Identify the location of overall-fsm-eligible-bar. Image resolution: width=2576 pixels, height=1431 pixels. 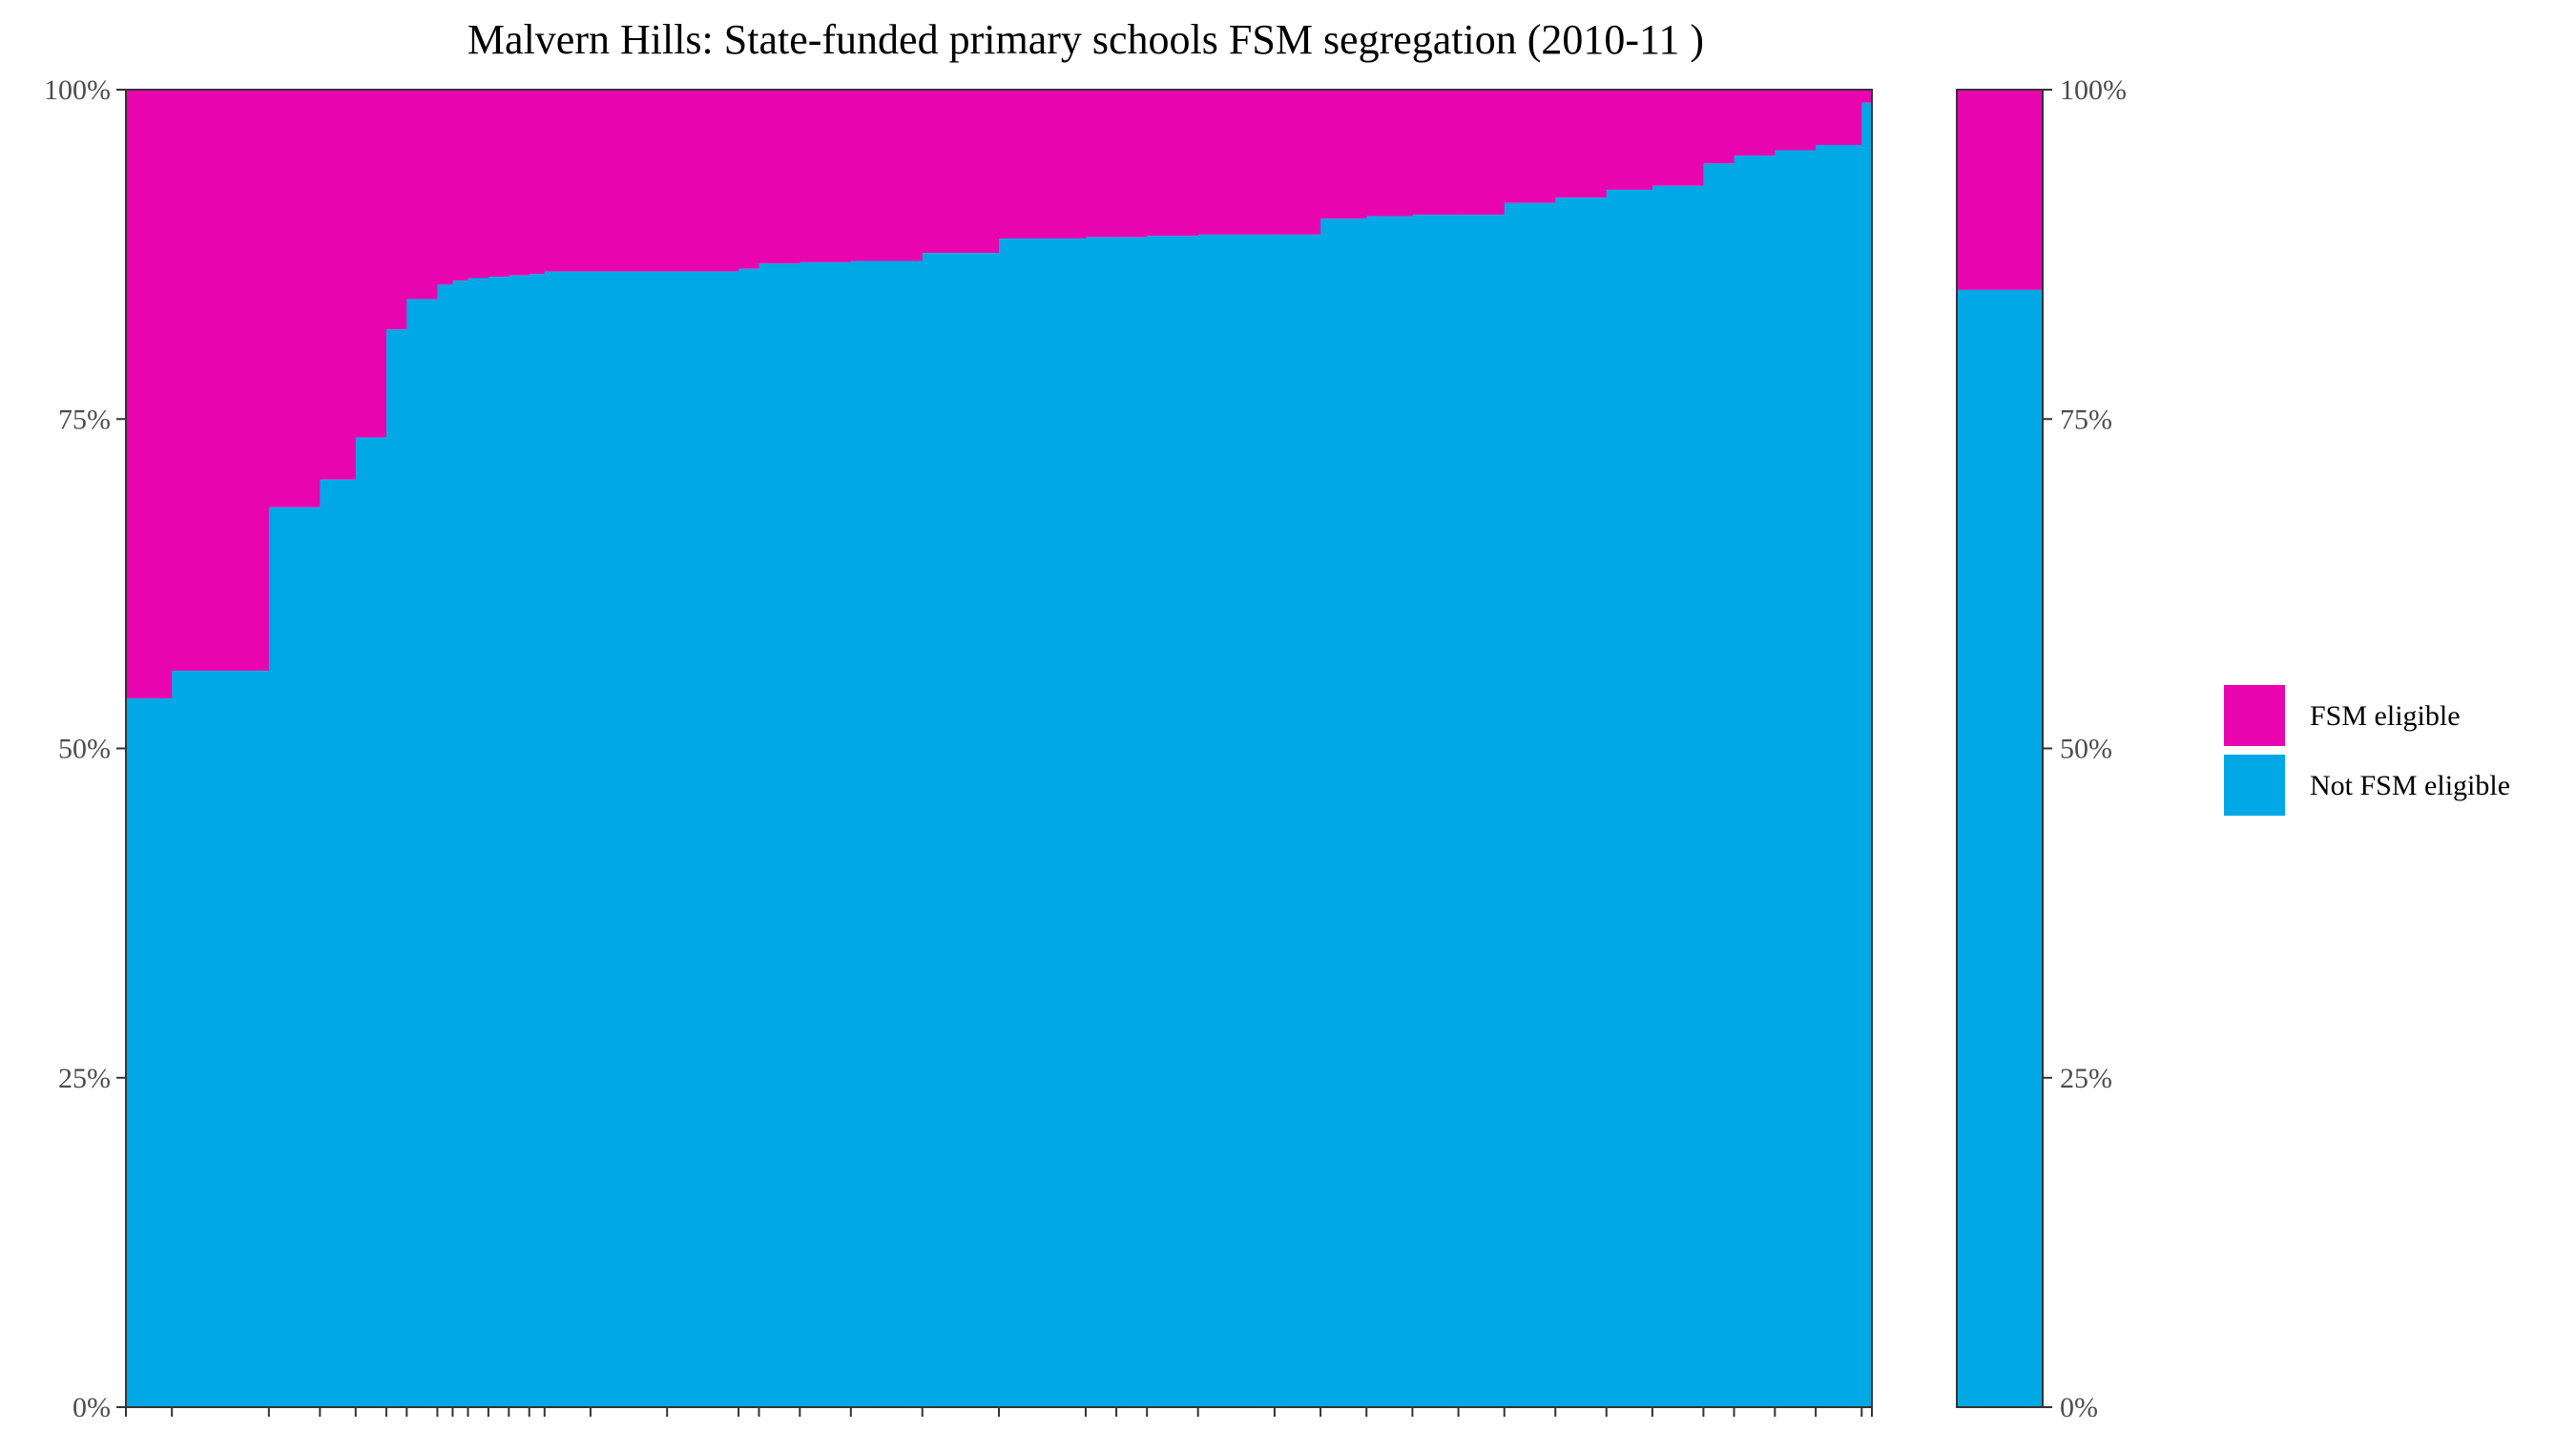
(2000, 190).